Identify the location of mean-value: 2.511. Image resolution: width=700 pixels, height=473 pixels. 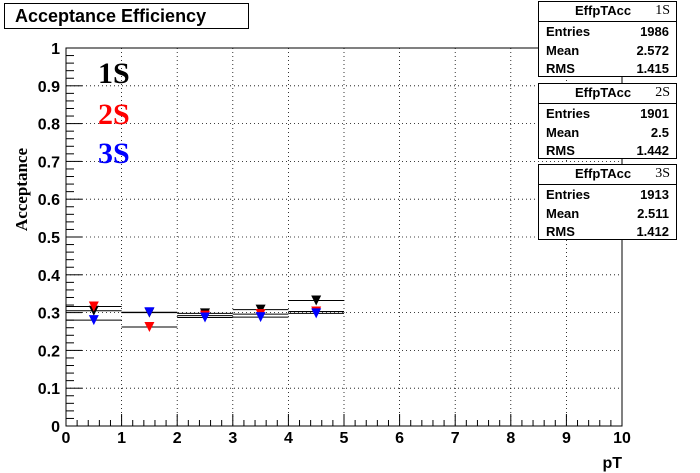
(653, 213).